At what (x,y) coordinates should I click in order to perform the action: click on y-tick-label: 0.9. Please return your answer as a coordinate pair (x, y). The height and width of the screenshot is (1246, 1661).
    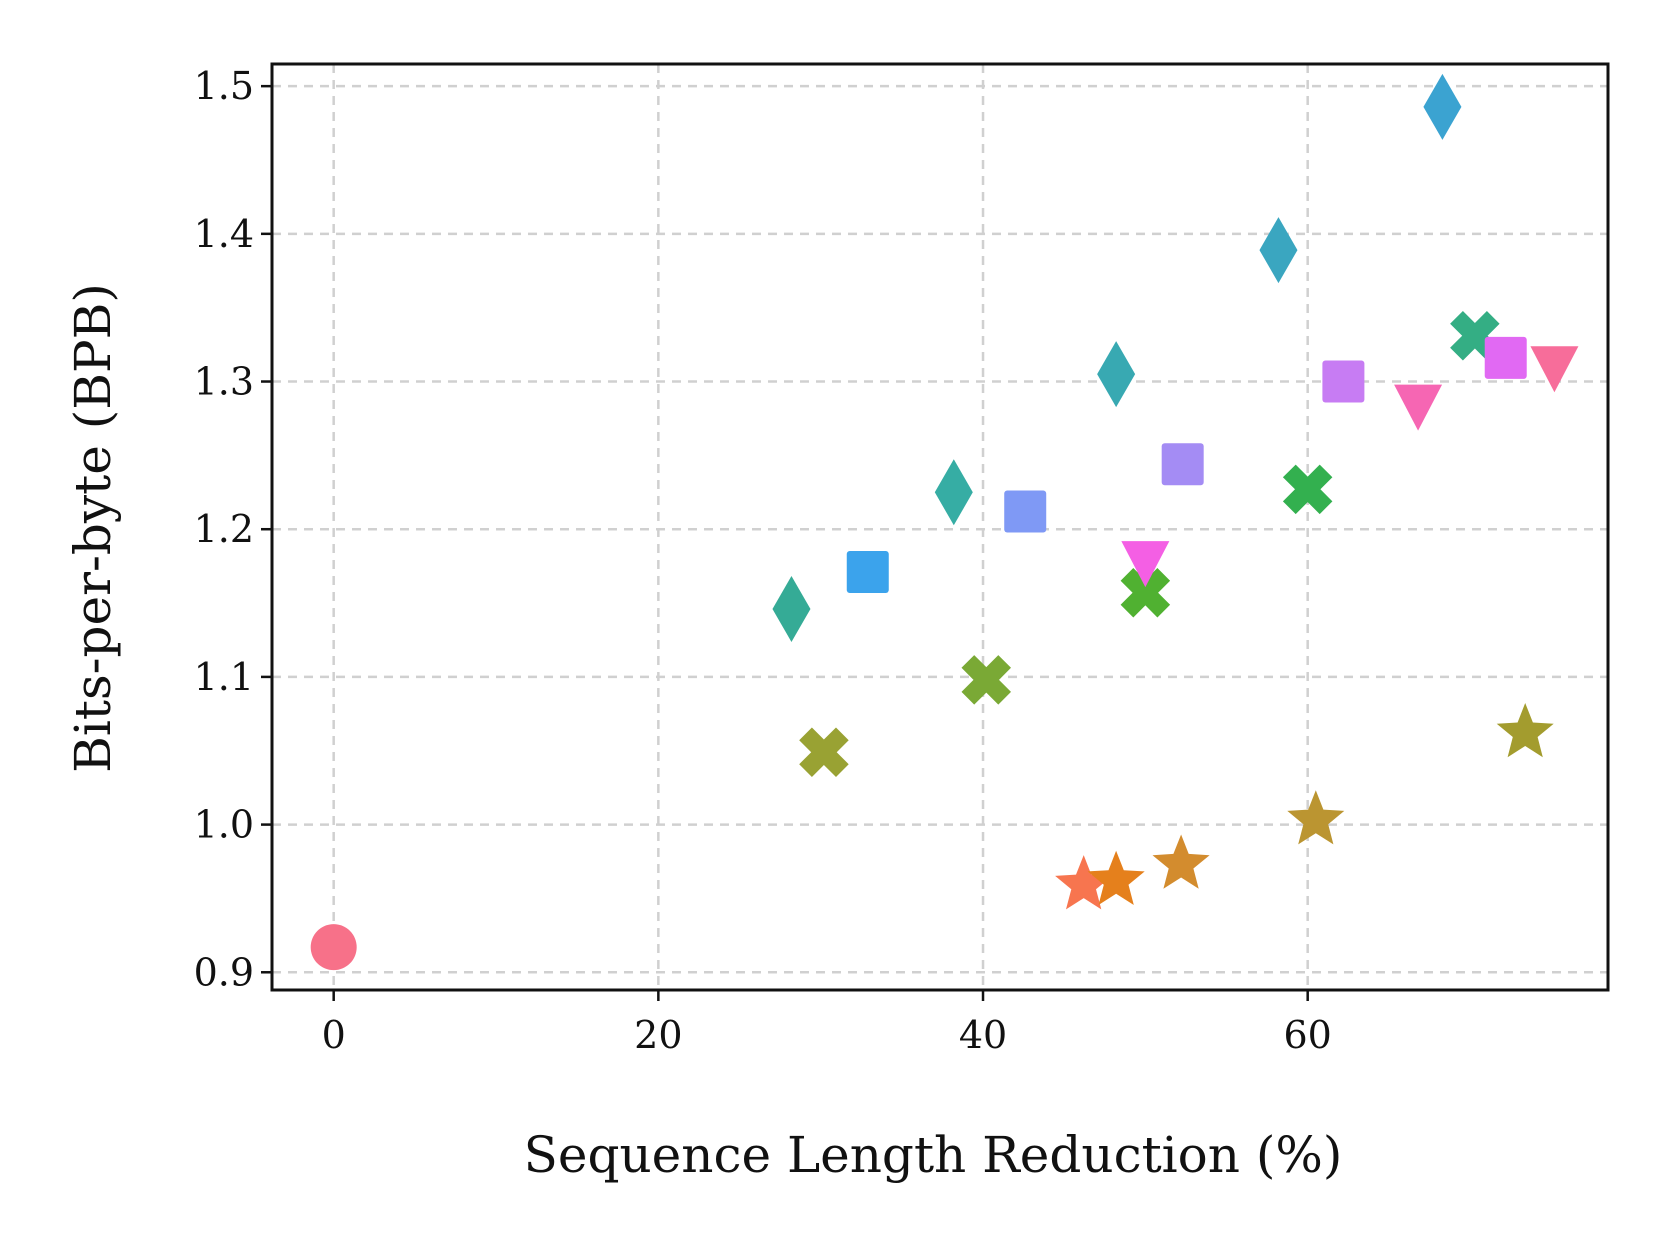
    Looking at the image, I should click on (224, 972).